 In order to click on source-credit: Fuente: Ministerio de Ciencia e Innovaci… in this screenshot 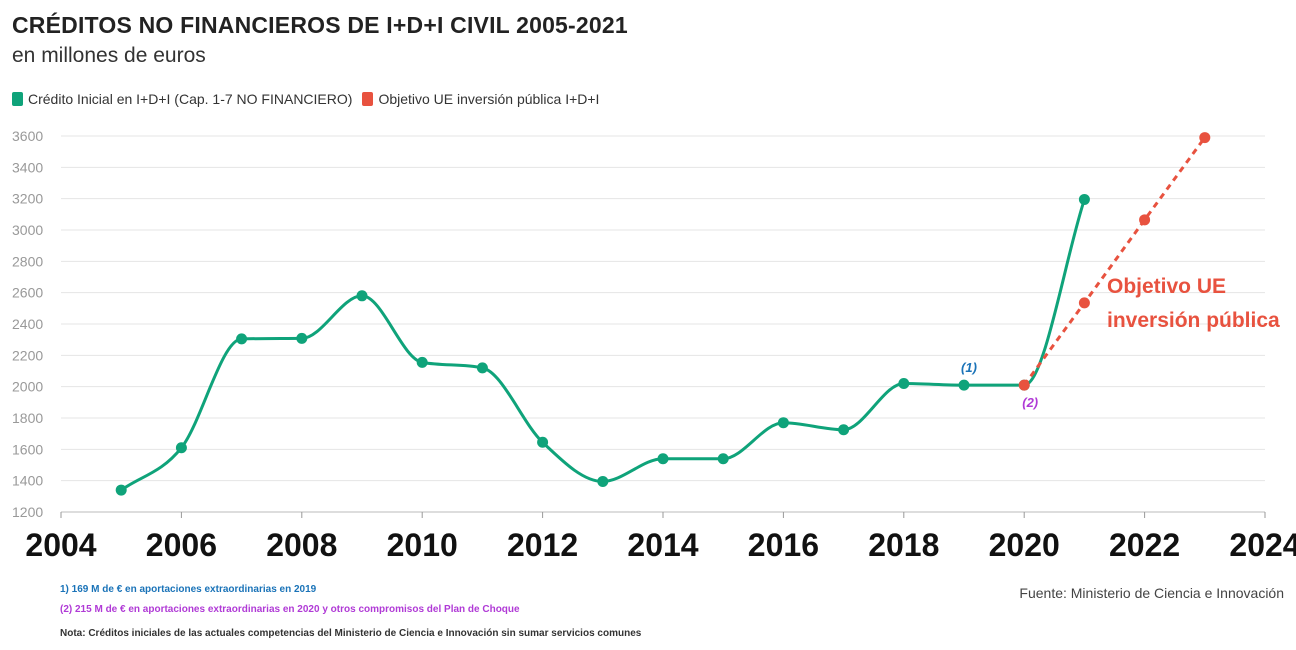, I will do `click(1151, 593)`.